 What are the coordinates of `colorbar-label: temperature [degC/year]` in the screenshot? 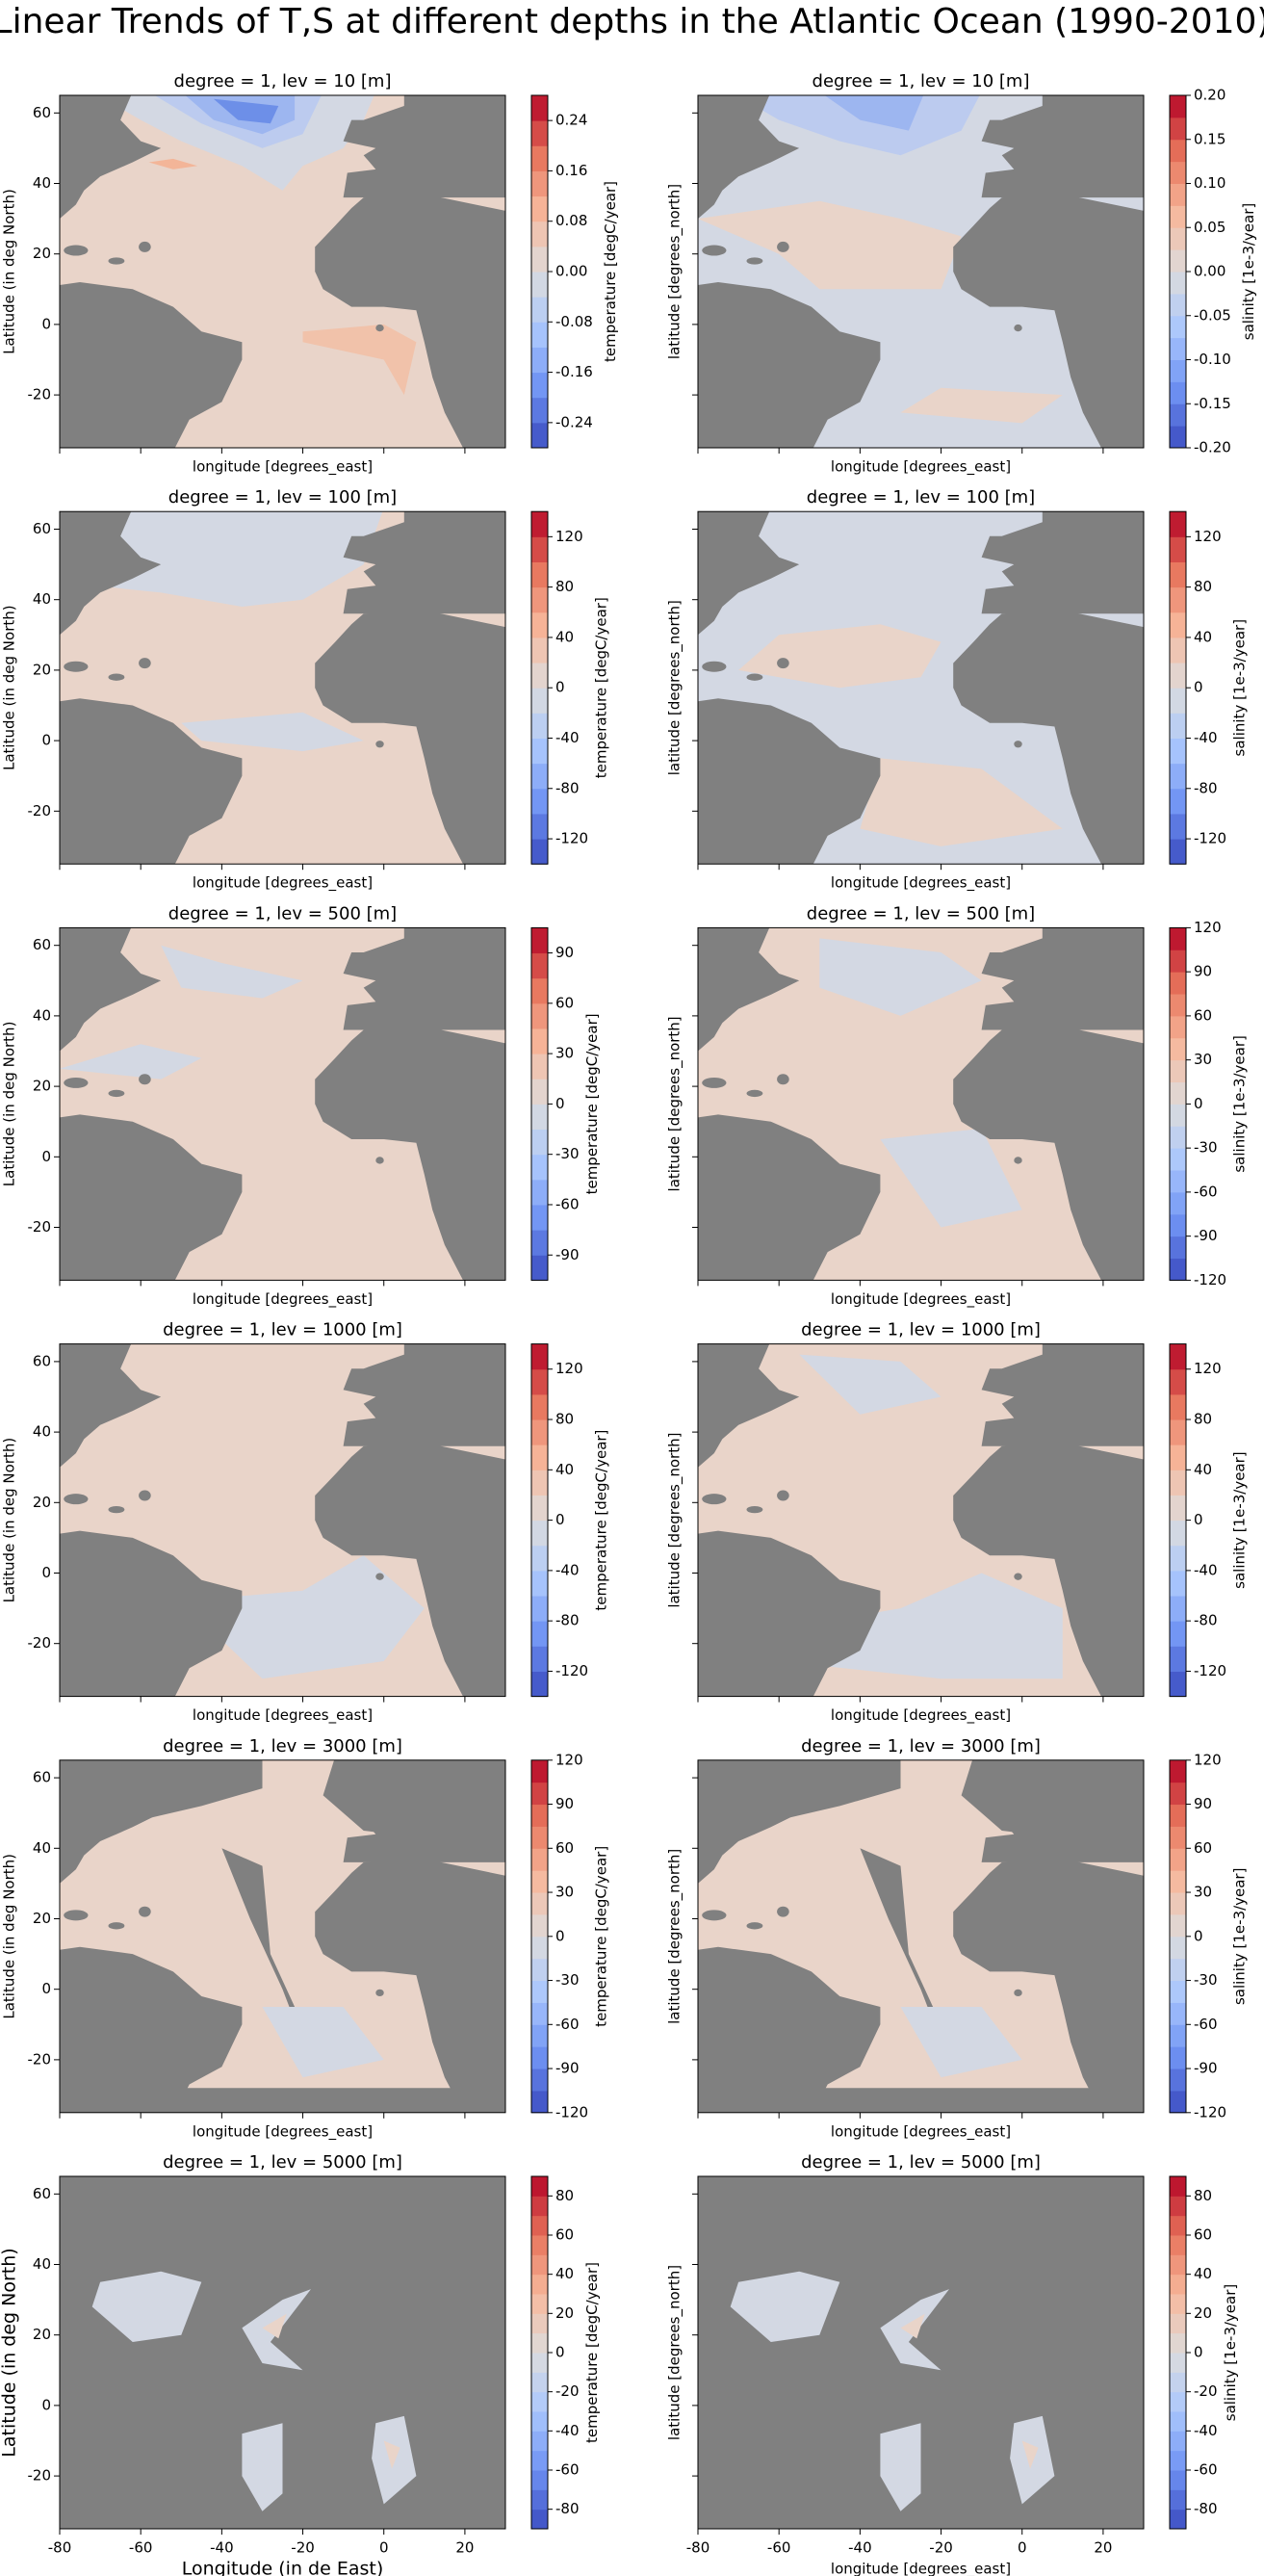 It's located at (601, 1520).